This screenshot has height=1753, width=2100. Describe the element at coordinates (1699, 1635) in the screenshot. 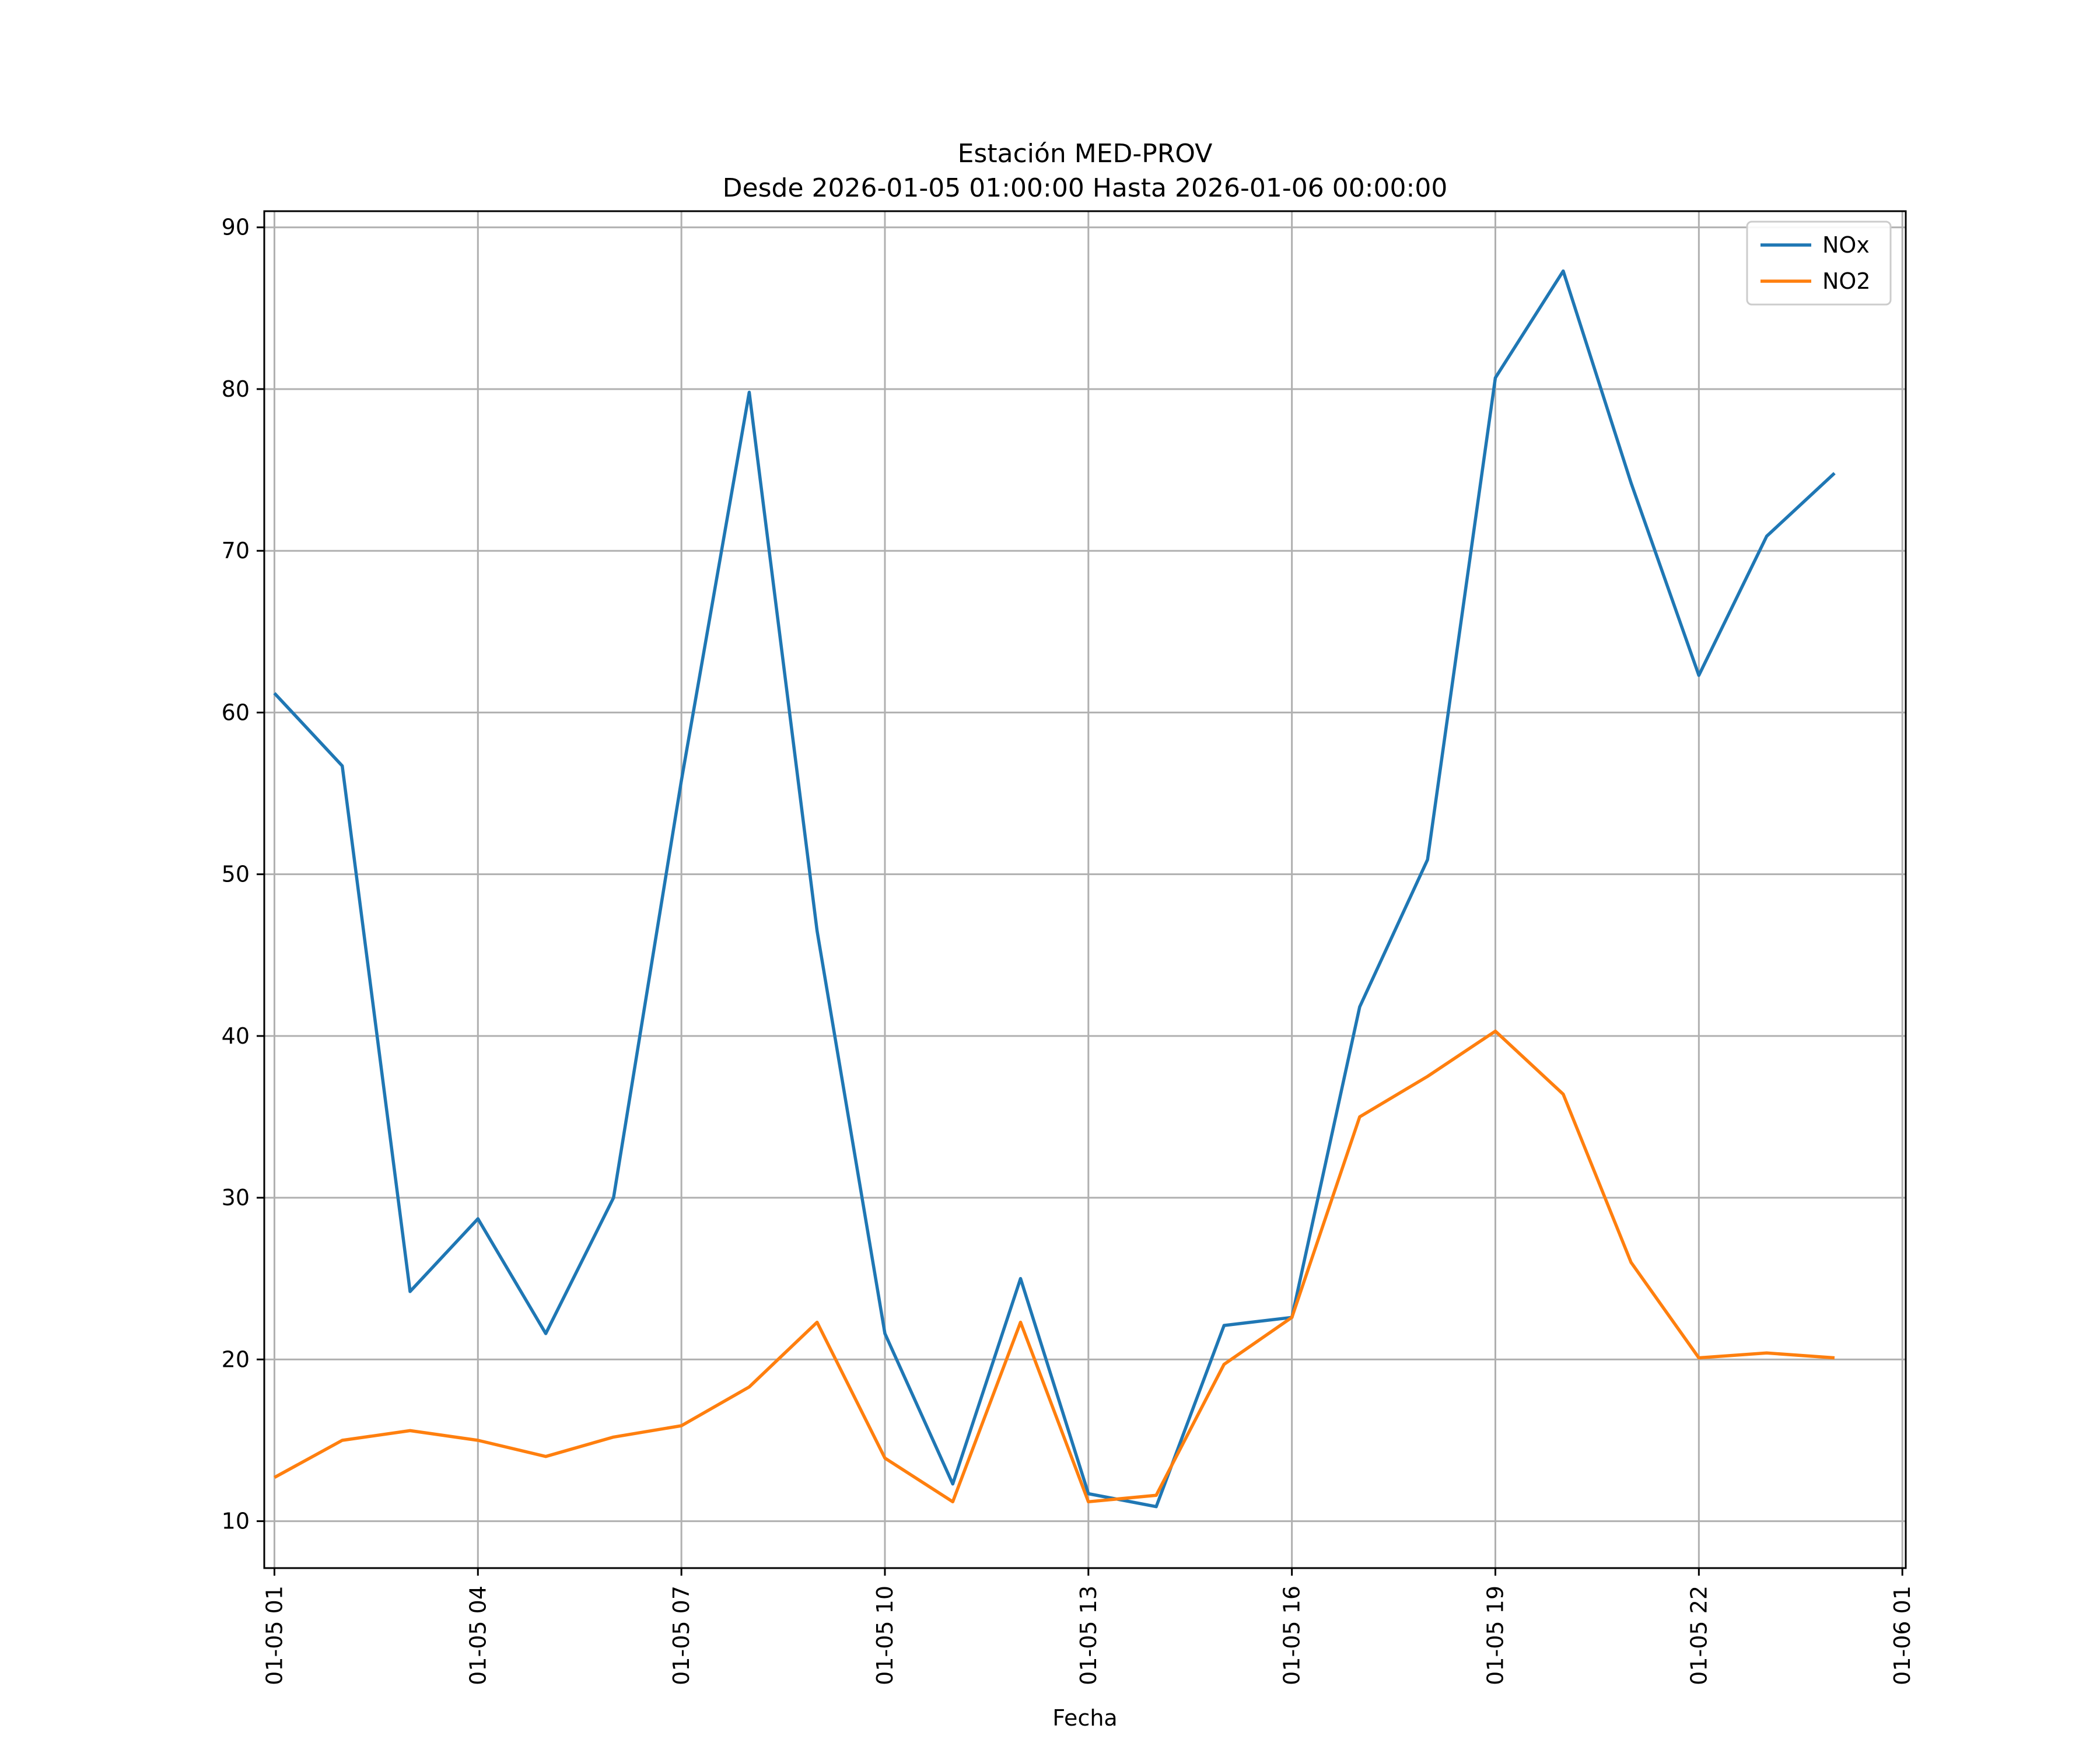

I see `x-tick-label: 01-05 22` at that location.